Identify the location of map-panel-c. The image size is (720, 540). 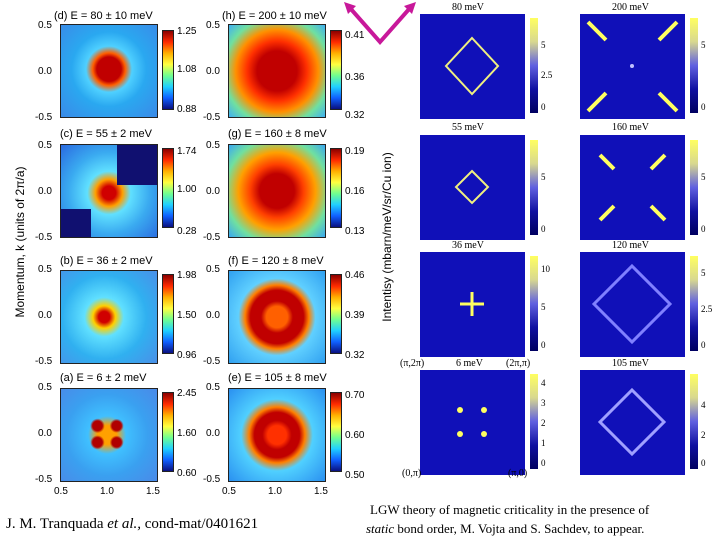
(109, 191).